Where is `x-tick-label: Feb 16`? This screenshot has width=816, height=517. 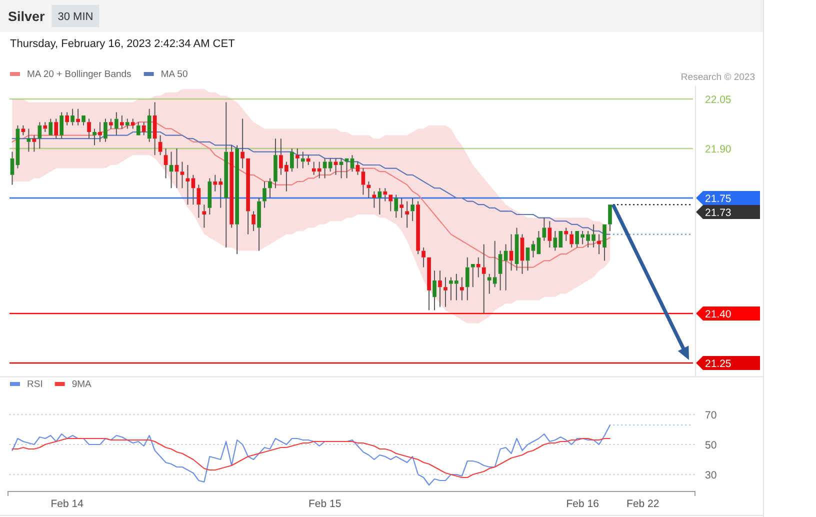
x-tick-label: Feb 16 is located at coordinates (583, 504).